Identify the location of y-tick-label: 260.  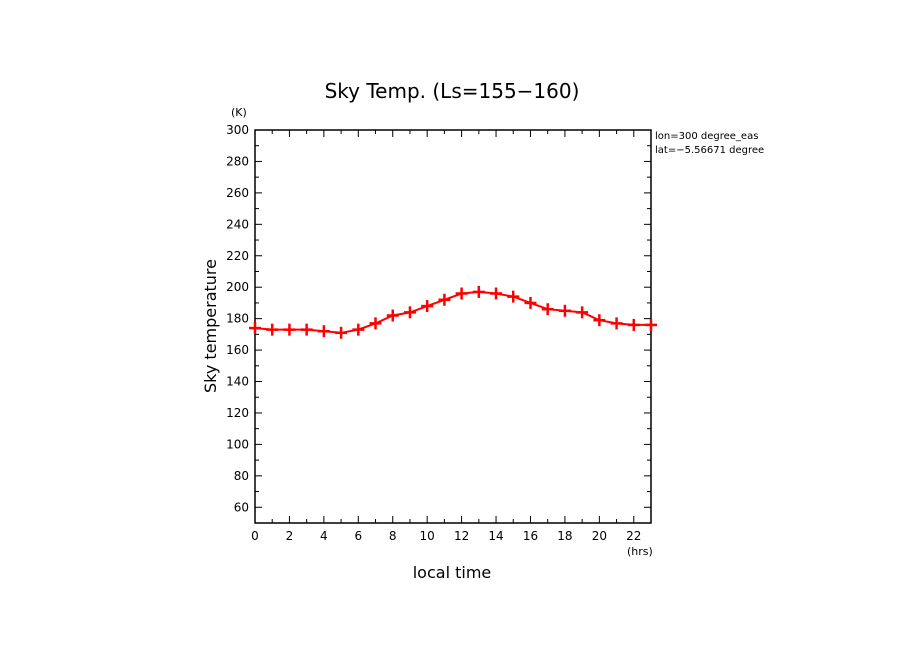
(237, 193).